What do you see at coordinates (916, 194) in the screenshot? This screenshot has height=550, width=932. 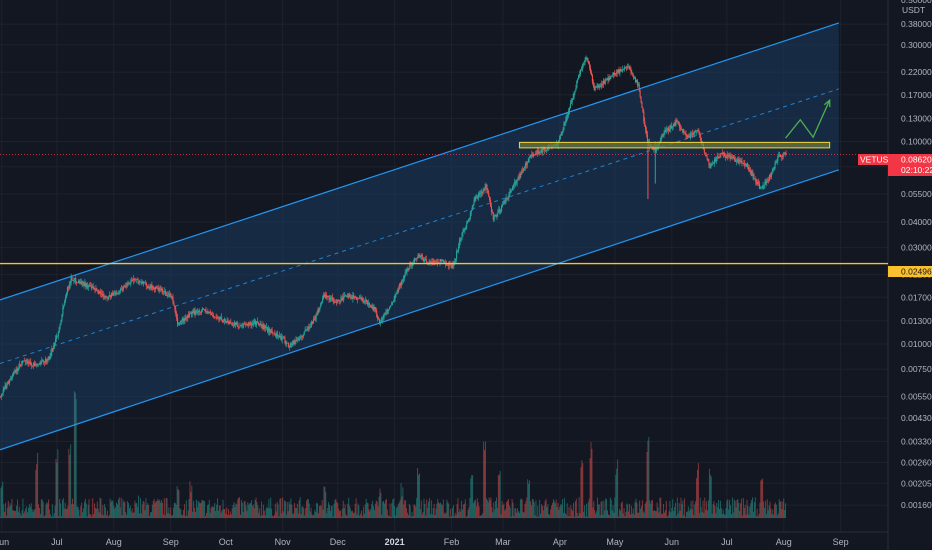 I see `price-tick-label: 0.05500` at bounding box center [916, 194].